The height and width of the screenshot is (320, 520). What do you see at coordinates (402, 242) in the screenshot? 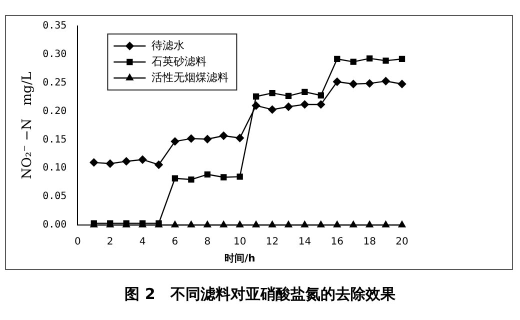
I see `x-tick-label: 20` at bounding box center [402, 242].